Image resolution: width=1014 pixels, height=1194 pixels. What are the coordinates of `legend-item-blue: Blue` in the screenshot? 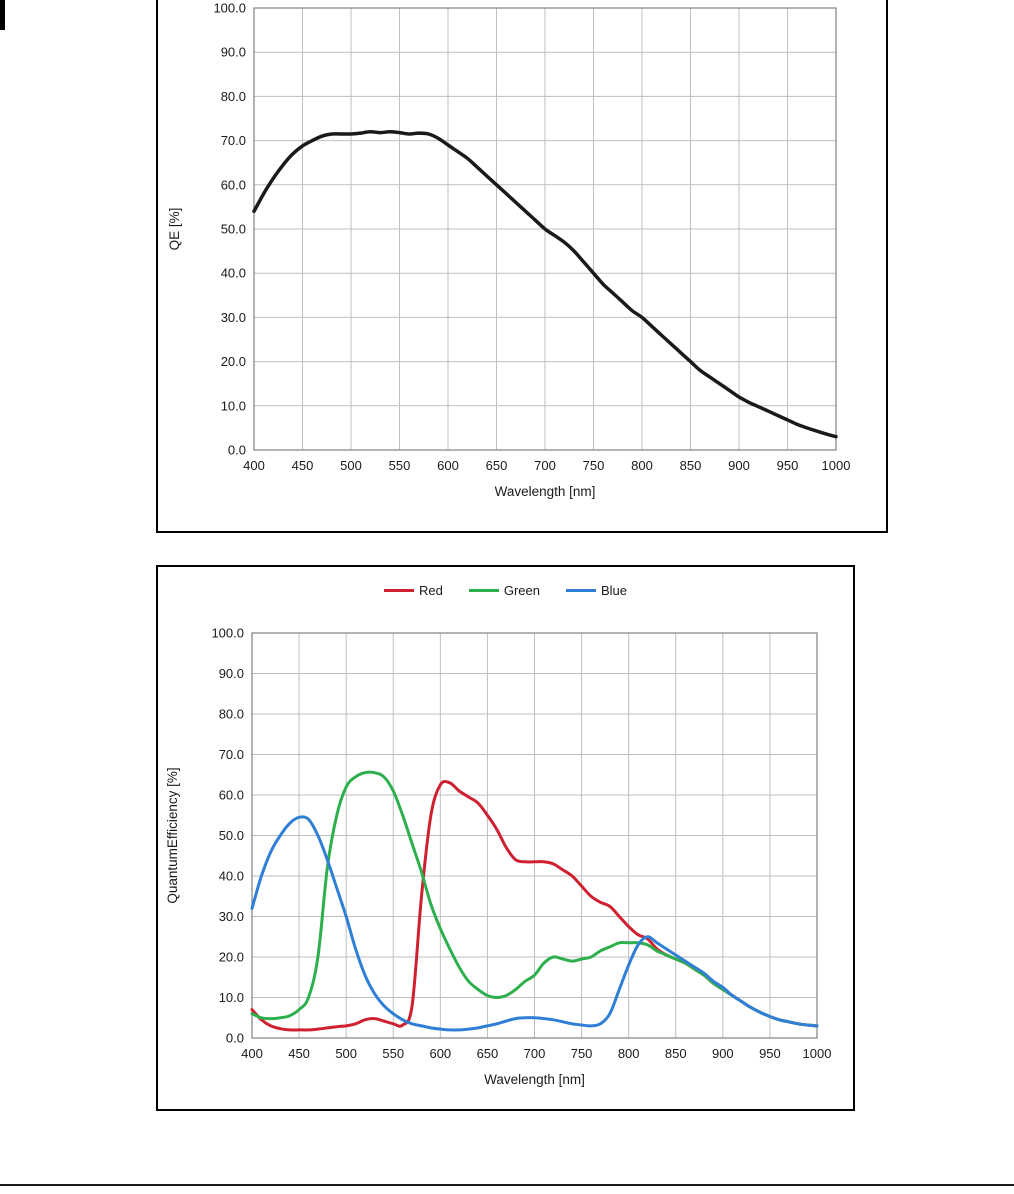 It's located at (596, 590).